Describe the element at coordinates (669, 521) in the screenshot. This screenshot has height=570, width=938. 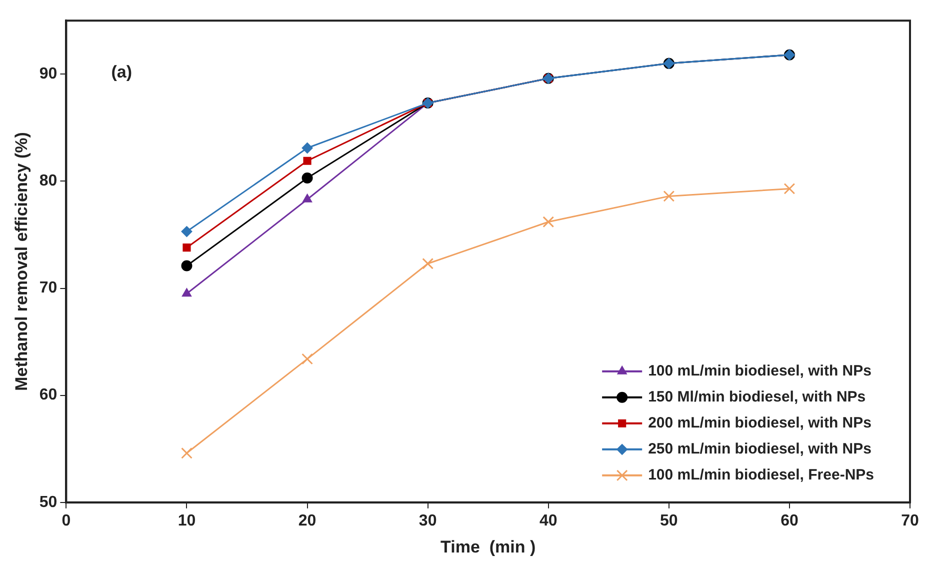
I see `x-tick-label: 50` at that location.